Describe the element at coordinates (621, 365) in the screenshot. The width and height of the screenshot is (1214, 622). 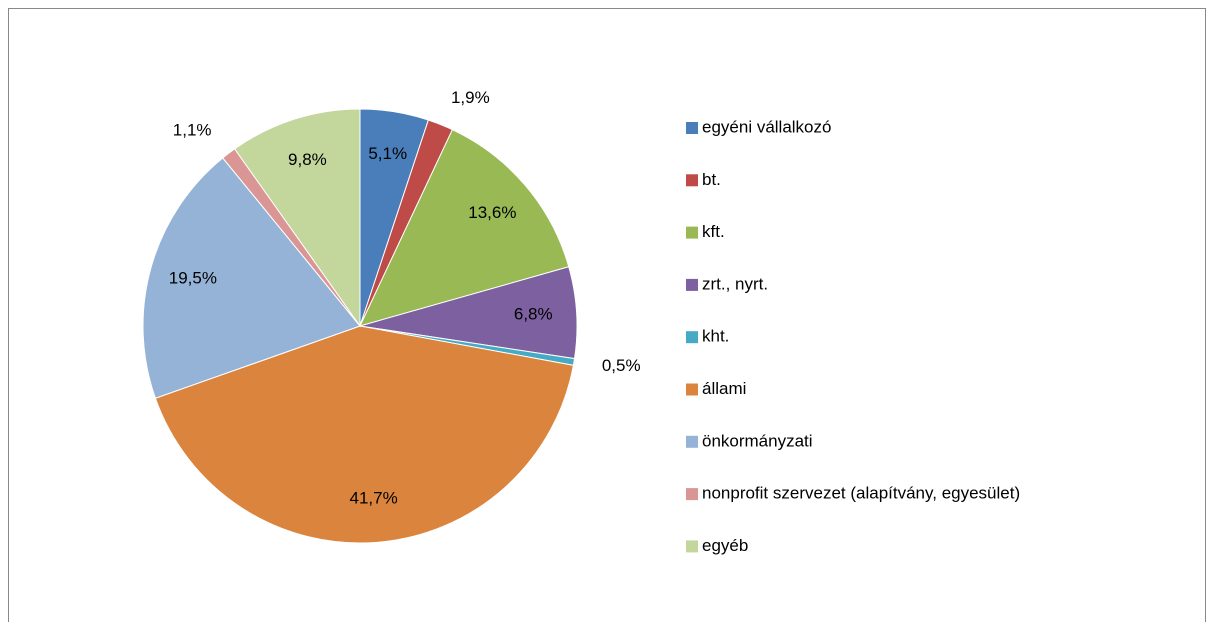
I see `data-label: 0,5%` at that location.